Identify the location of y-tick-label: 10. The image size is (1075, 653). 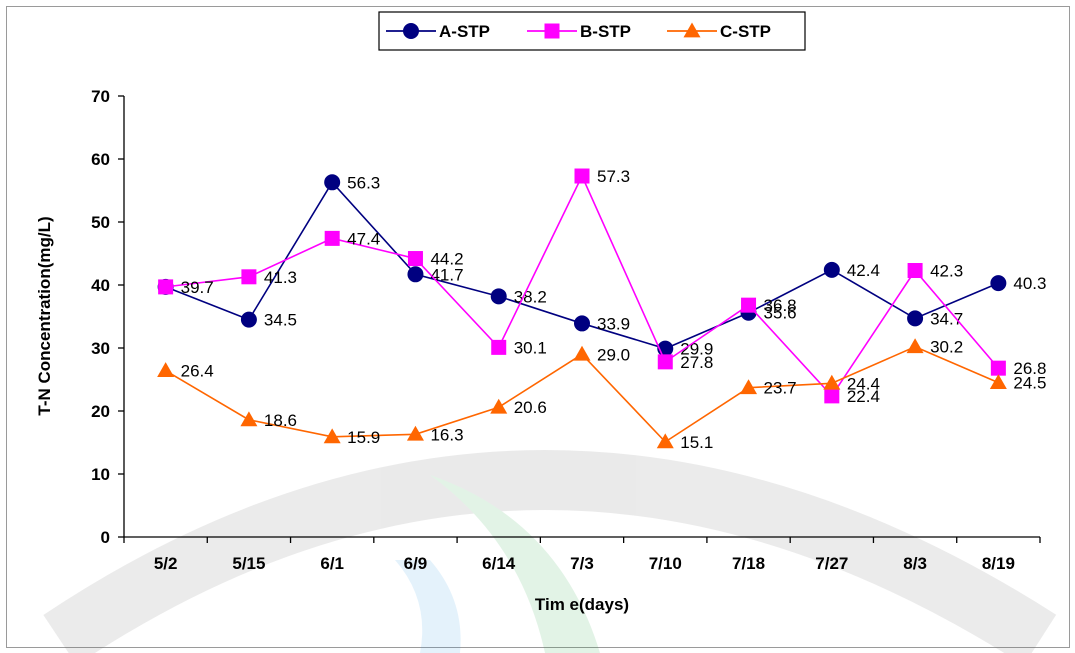
(100, 474).